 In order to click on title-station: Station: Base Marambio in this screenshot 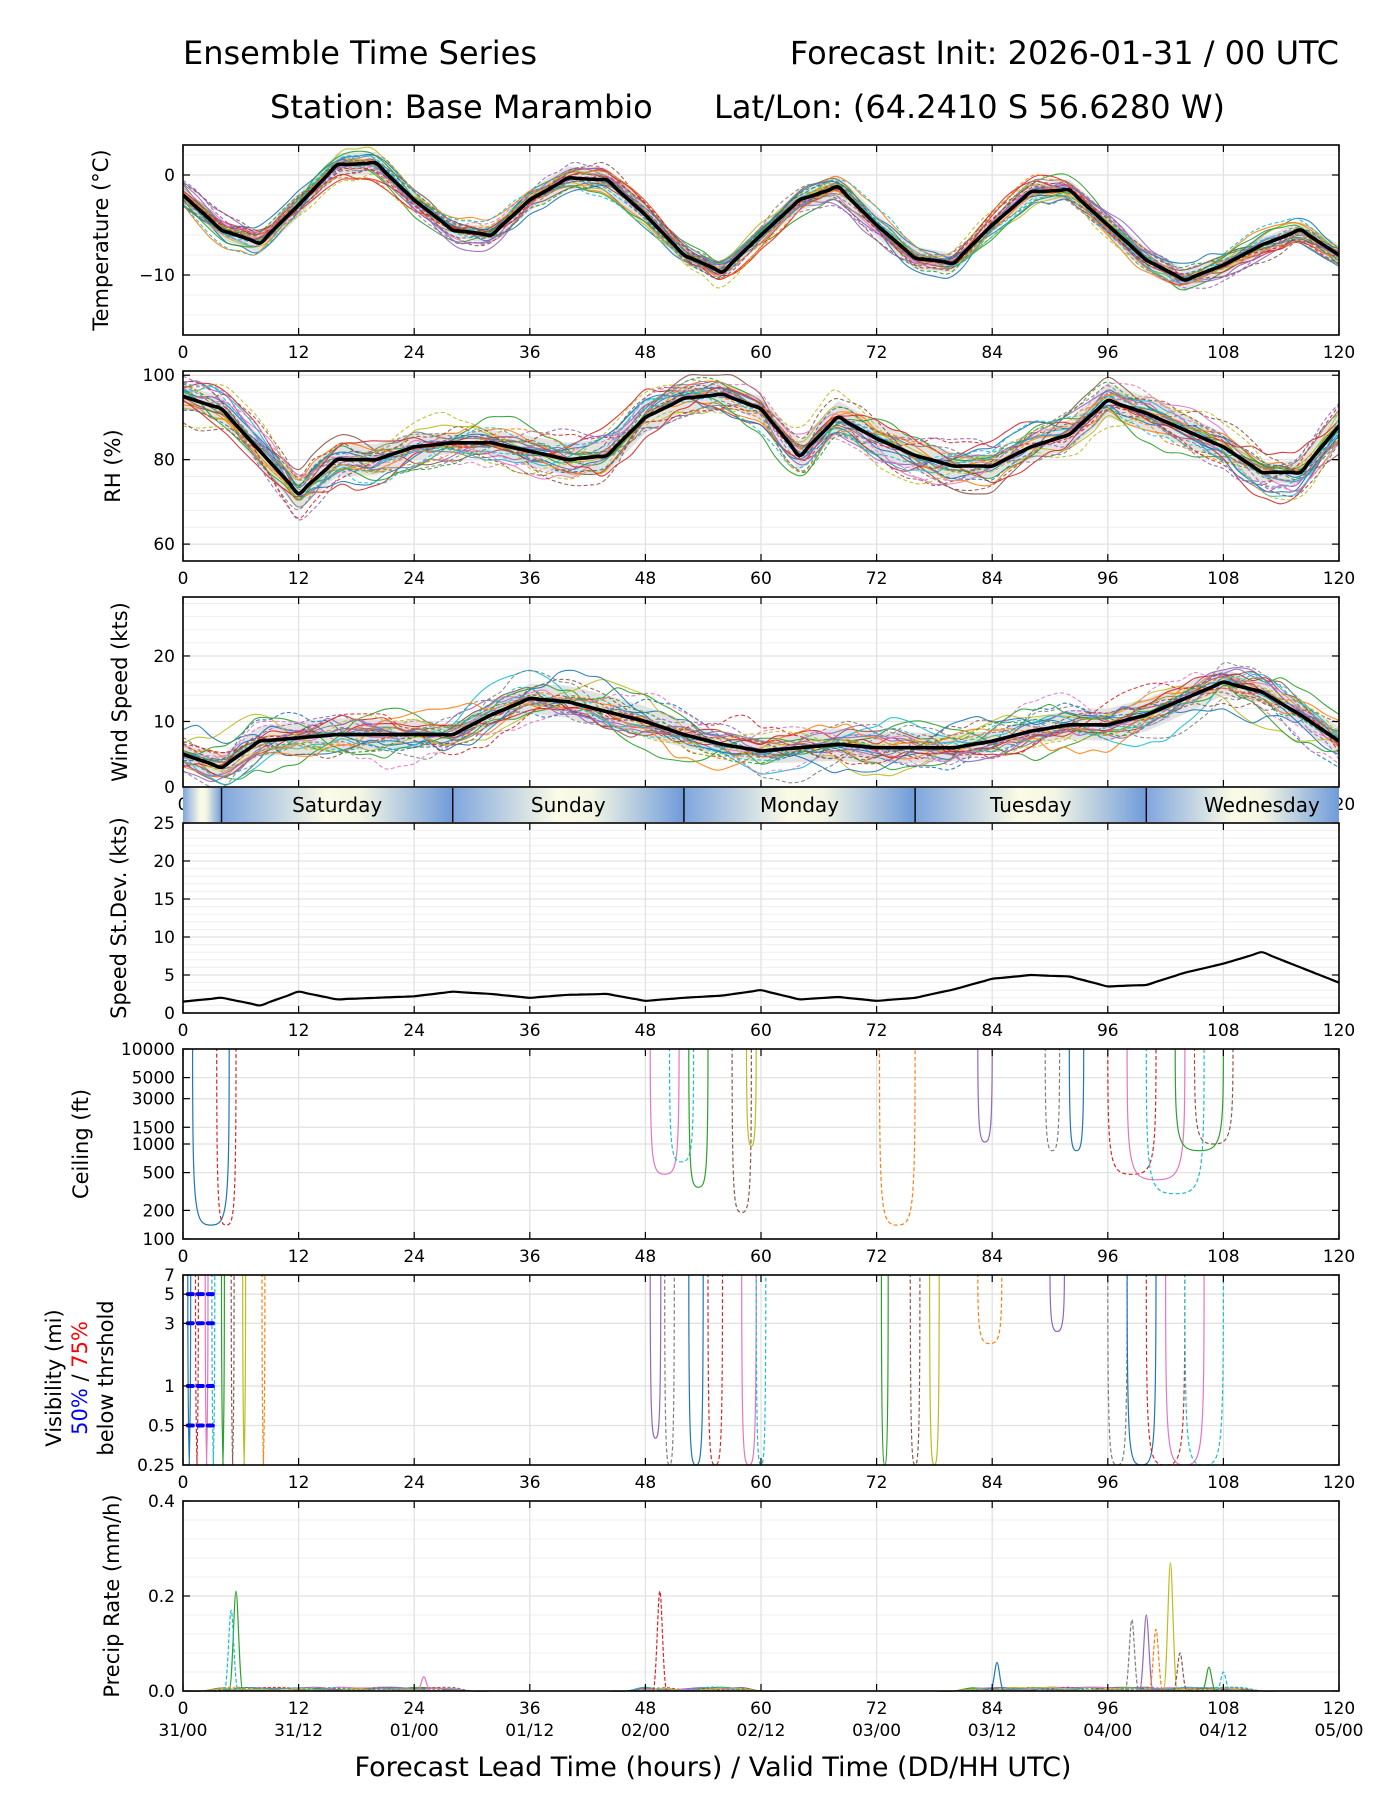, I will do `click(461, 107)`.